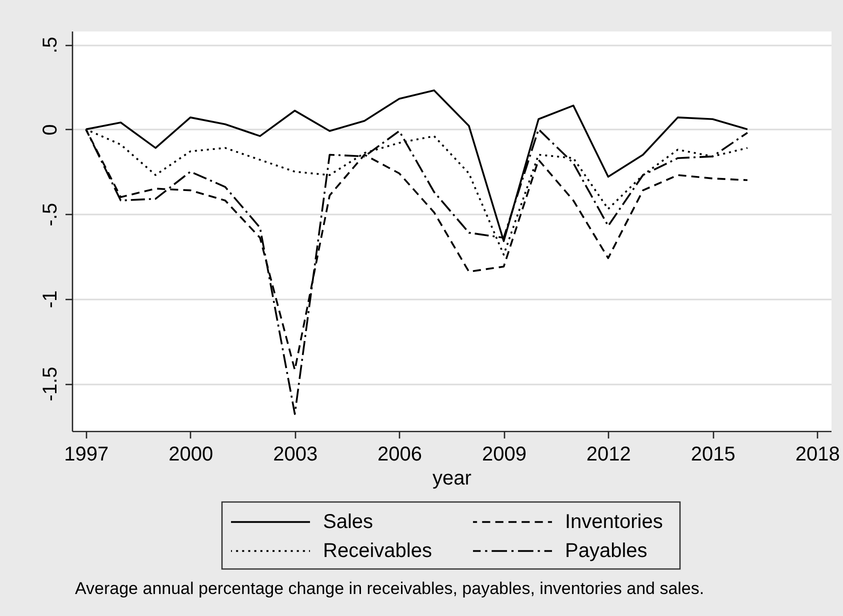 This screenshot has width=843, height=616. What do you see at coordinates (504, 455) in the screenshot?
I see `x-tick-label: 2009` at bounding box center [504, 455].